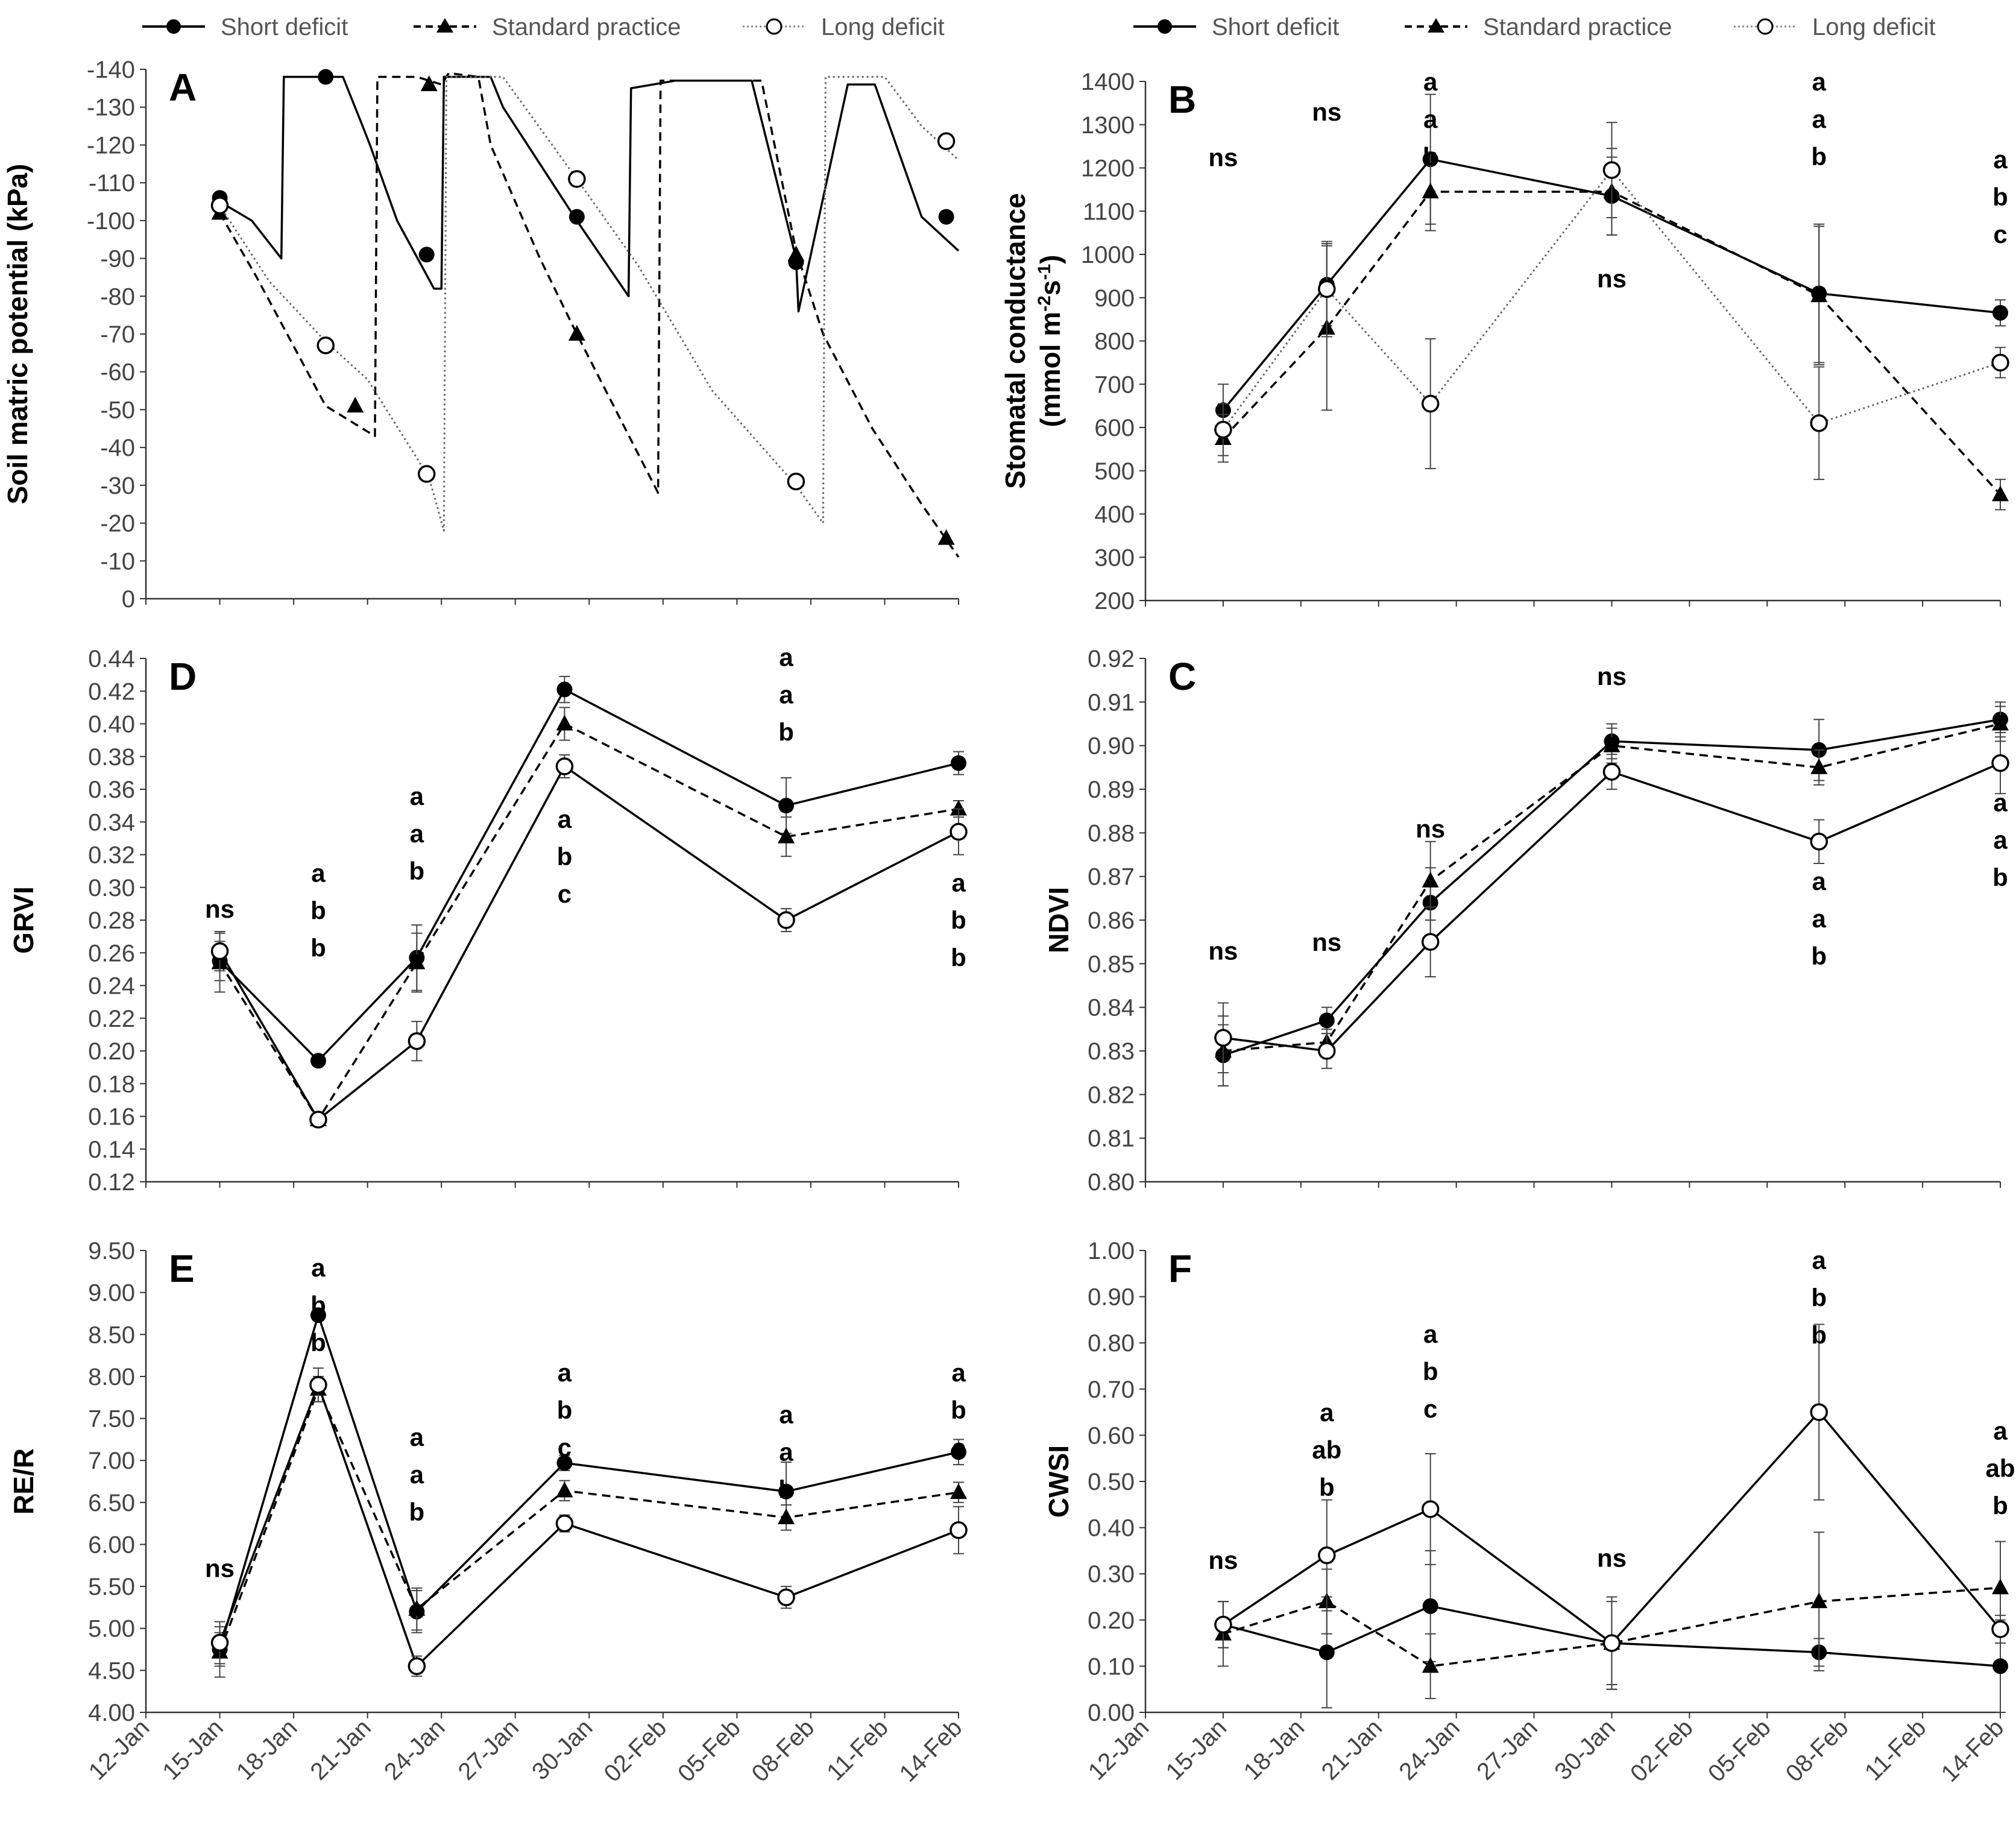 The height and width of the screenshot is (1842, 2016). What do you see at coordinates (285, 27) in the screenshot?
I see `legend-left-short-label: Short deficit` at bounding box center [285, 27].